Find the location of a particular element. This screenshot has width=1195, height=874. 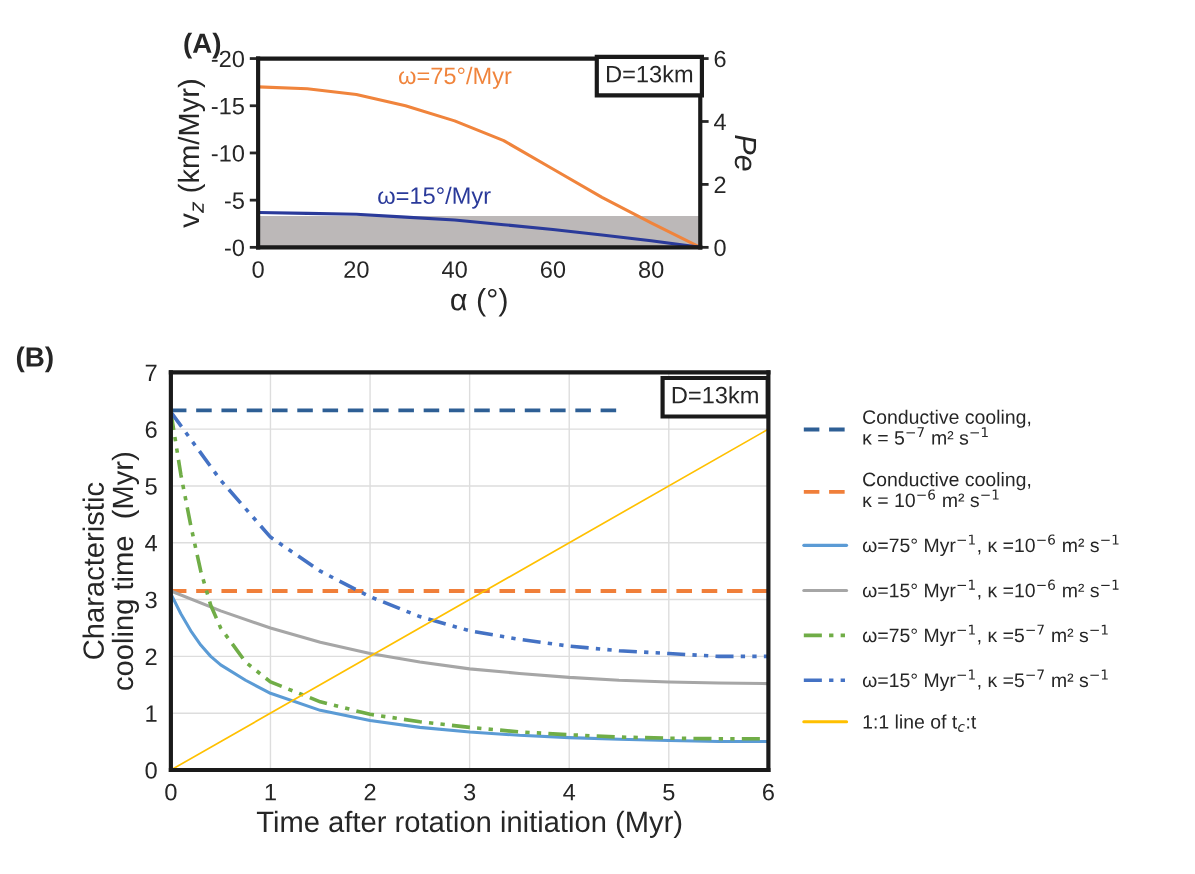

x-axis-title: Time after rotation initiation (Myr) is located at coordinates (469, 824).